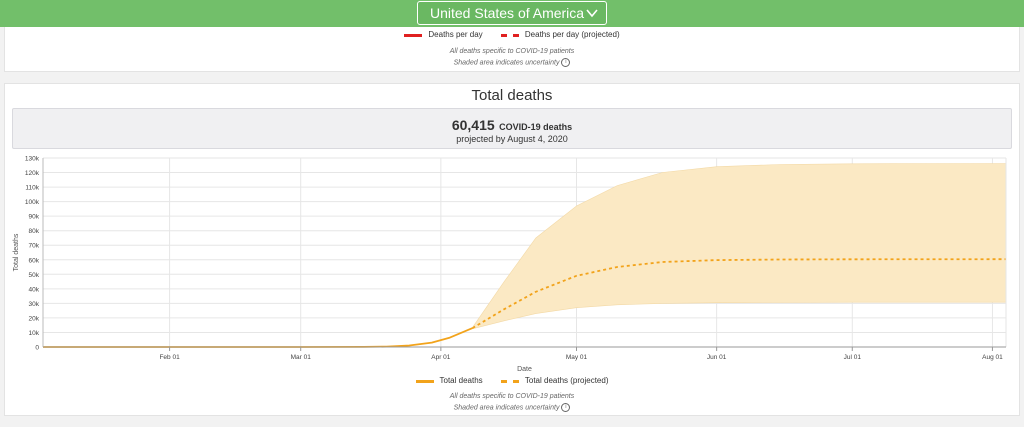 Image resolution: width=1024 pixels, height=427 pixels. Describe the element at coordinates (566, 381) in the screenshot. I see `legend-label: Total deaths (projected)` at that location.